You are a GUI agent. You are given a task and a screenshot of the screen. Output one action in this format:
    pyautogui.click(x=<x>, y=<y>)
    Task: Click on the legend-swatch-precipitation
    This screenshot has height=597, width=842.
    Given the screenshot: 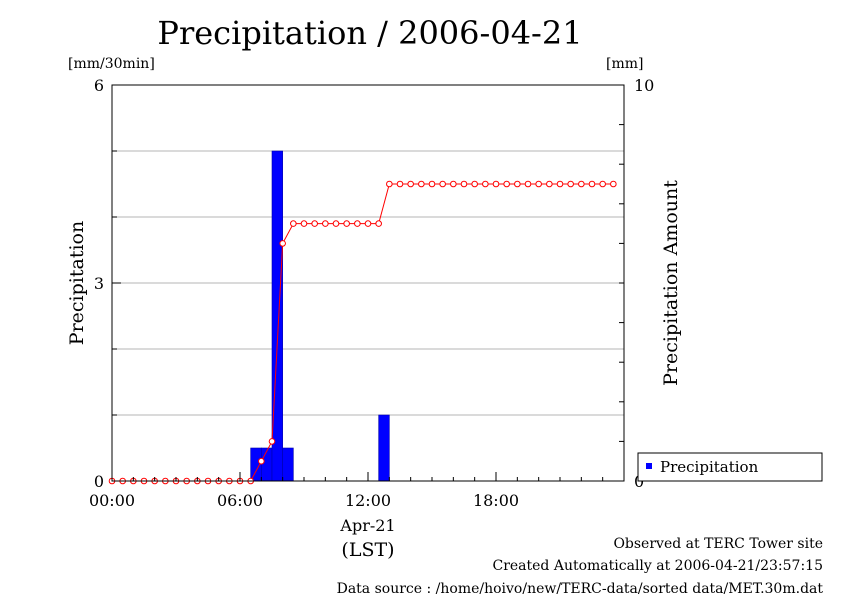 What is the action you would take?
    pyautogui.click(x=649, y=466)
    